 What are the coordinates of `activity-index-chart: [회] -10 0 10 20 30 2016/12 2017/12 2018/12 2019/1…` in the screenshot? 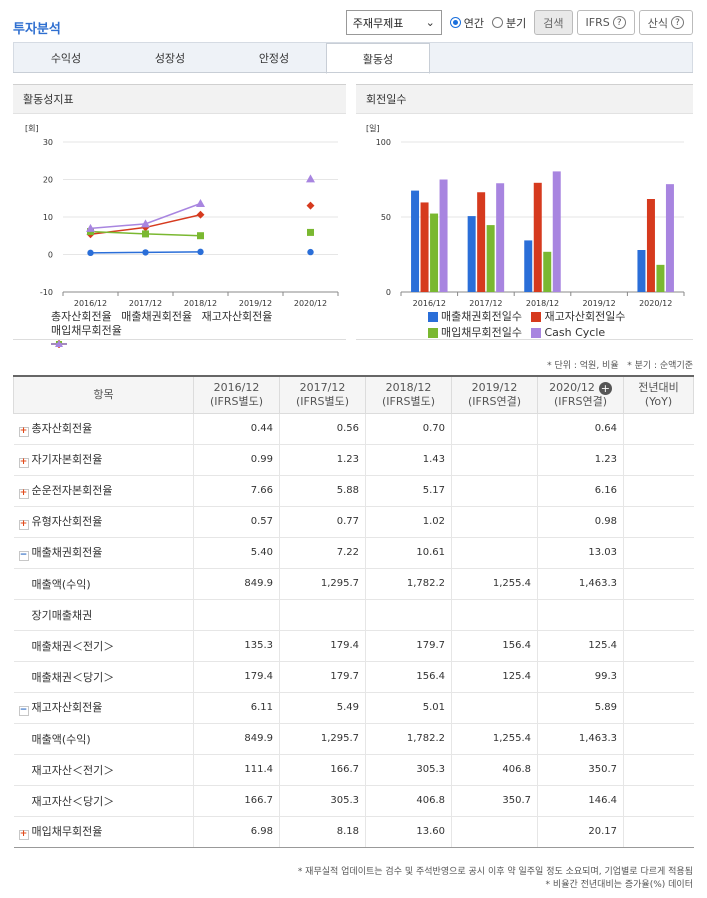 It's located at (182, 216).